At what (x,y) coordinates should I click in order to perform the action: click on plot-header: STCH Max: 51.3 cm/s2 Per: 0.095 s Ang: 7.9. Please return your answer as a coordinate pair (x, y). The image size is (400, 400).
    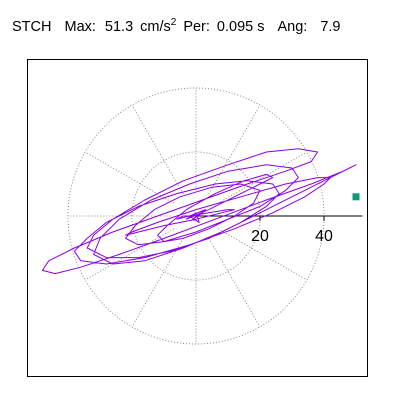
    Looking at the image, I should click on (176, 27).